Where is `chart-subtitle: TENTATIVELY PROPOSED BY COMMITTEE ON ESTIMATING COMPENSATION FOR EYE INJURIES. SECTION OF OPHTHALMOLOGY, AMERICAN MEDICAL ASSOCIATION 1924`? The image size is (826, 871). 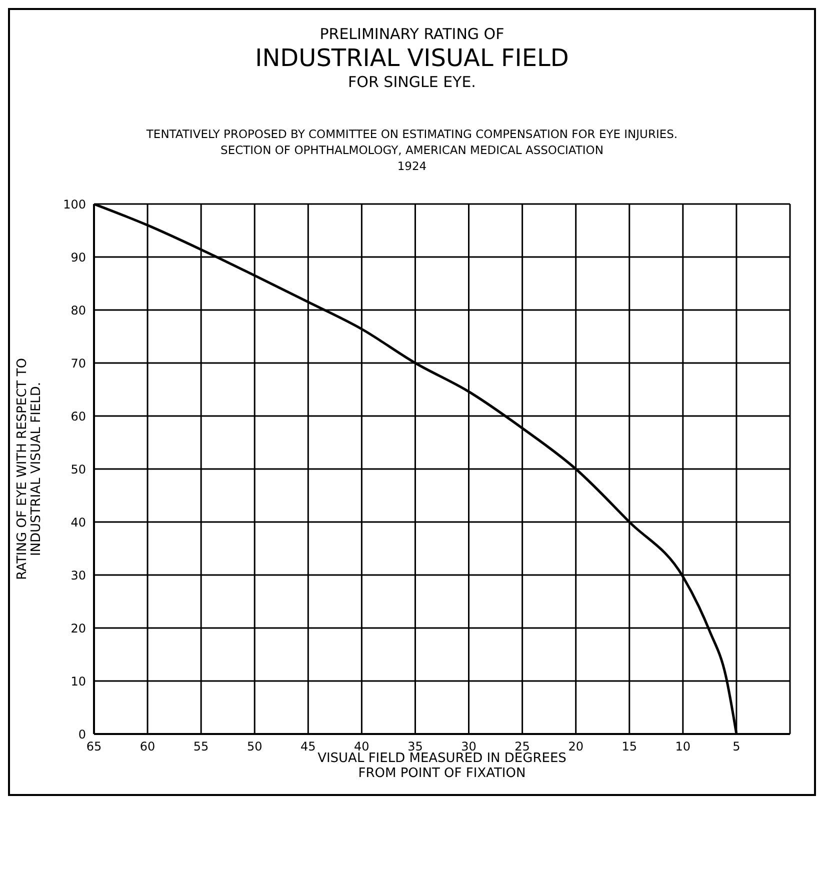
chart-subtitle: TENTATIVELY PROPOSED BY COMMITTEE ON ESTIMATING COMPENSATION FOR EYE INJURIES. SECTION OF OPHTHALMOLOGY, AMERICAN MEDICAL ASSOCIATION 1924 is located at coordinates (412, 150).